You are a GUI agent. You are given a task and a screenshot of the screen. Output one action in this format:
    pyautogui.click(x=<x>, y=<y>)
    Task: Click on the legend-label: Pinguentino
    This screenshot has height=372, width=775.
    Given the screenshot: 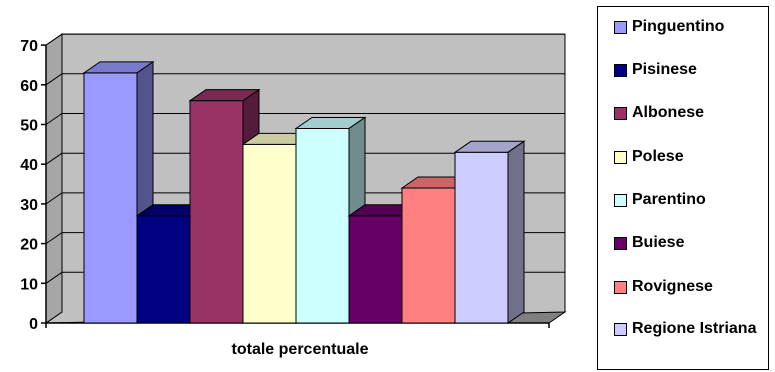 What is the action you would take?
    pyautogui.click(x=678, y=26)
    